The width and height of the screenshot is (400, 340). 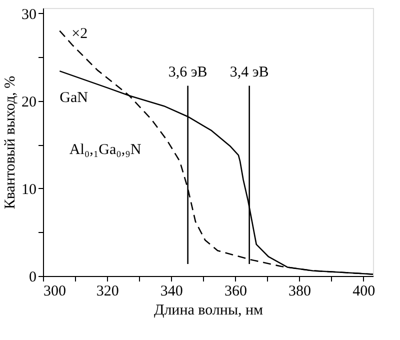 I want to click on y-tick-label: 0, so click(x=32, y=278).